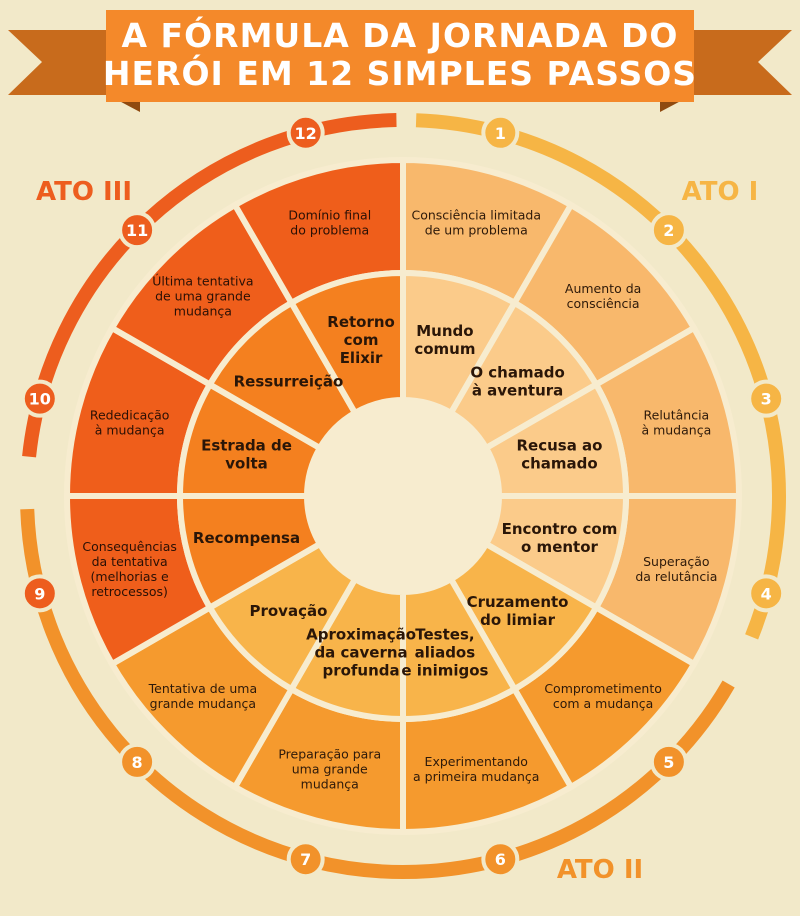  I want to click on ribbon-left, so click(59, 62).